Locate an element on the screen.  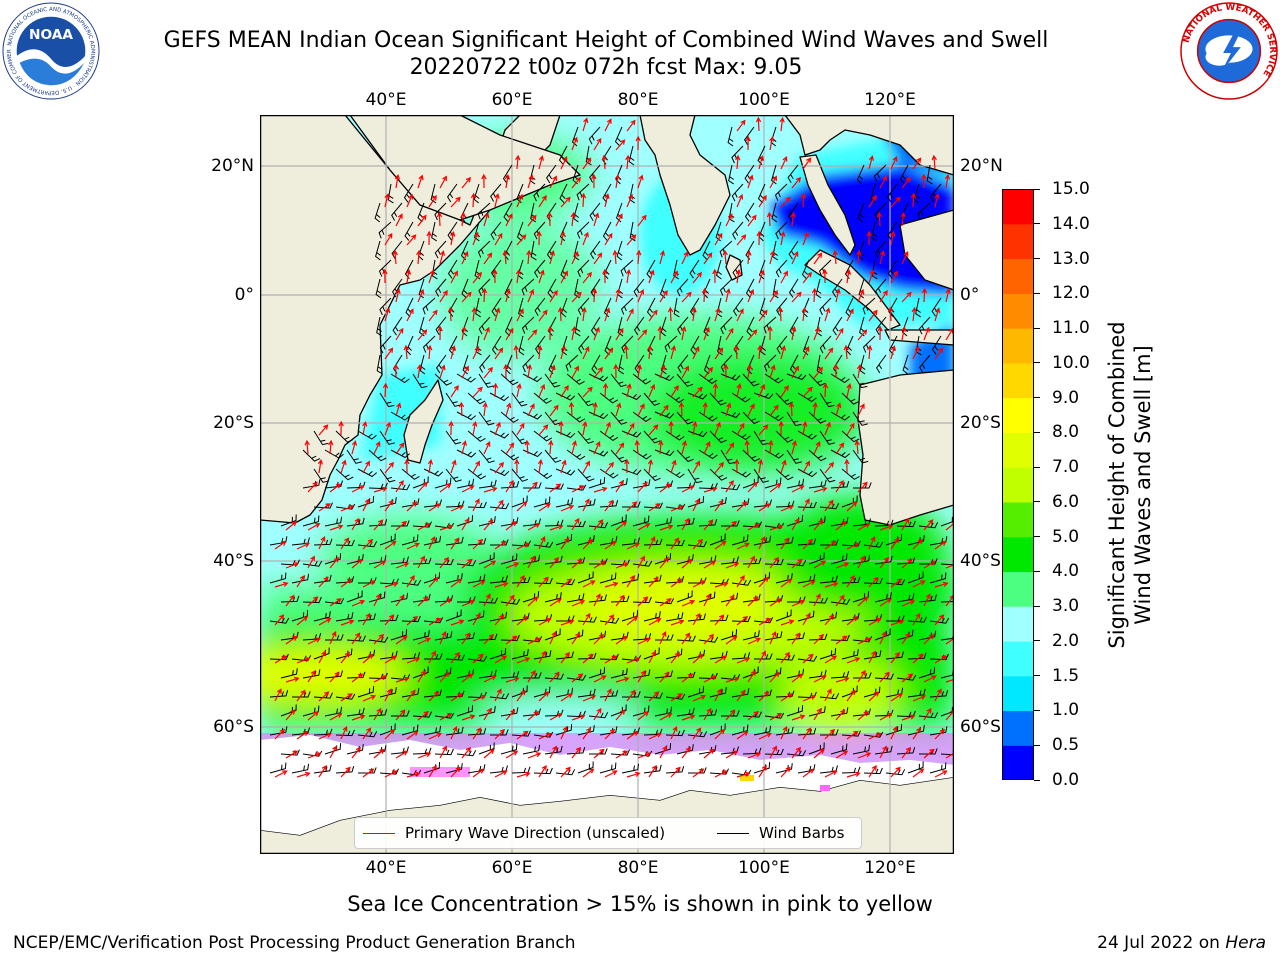
colorbar-tick-label: 9.0 is located at coordinates (1066, 397).